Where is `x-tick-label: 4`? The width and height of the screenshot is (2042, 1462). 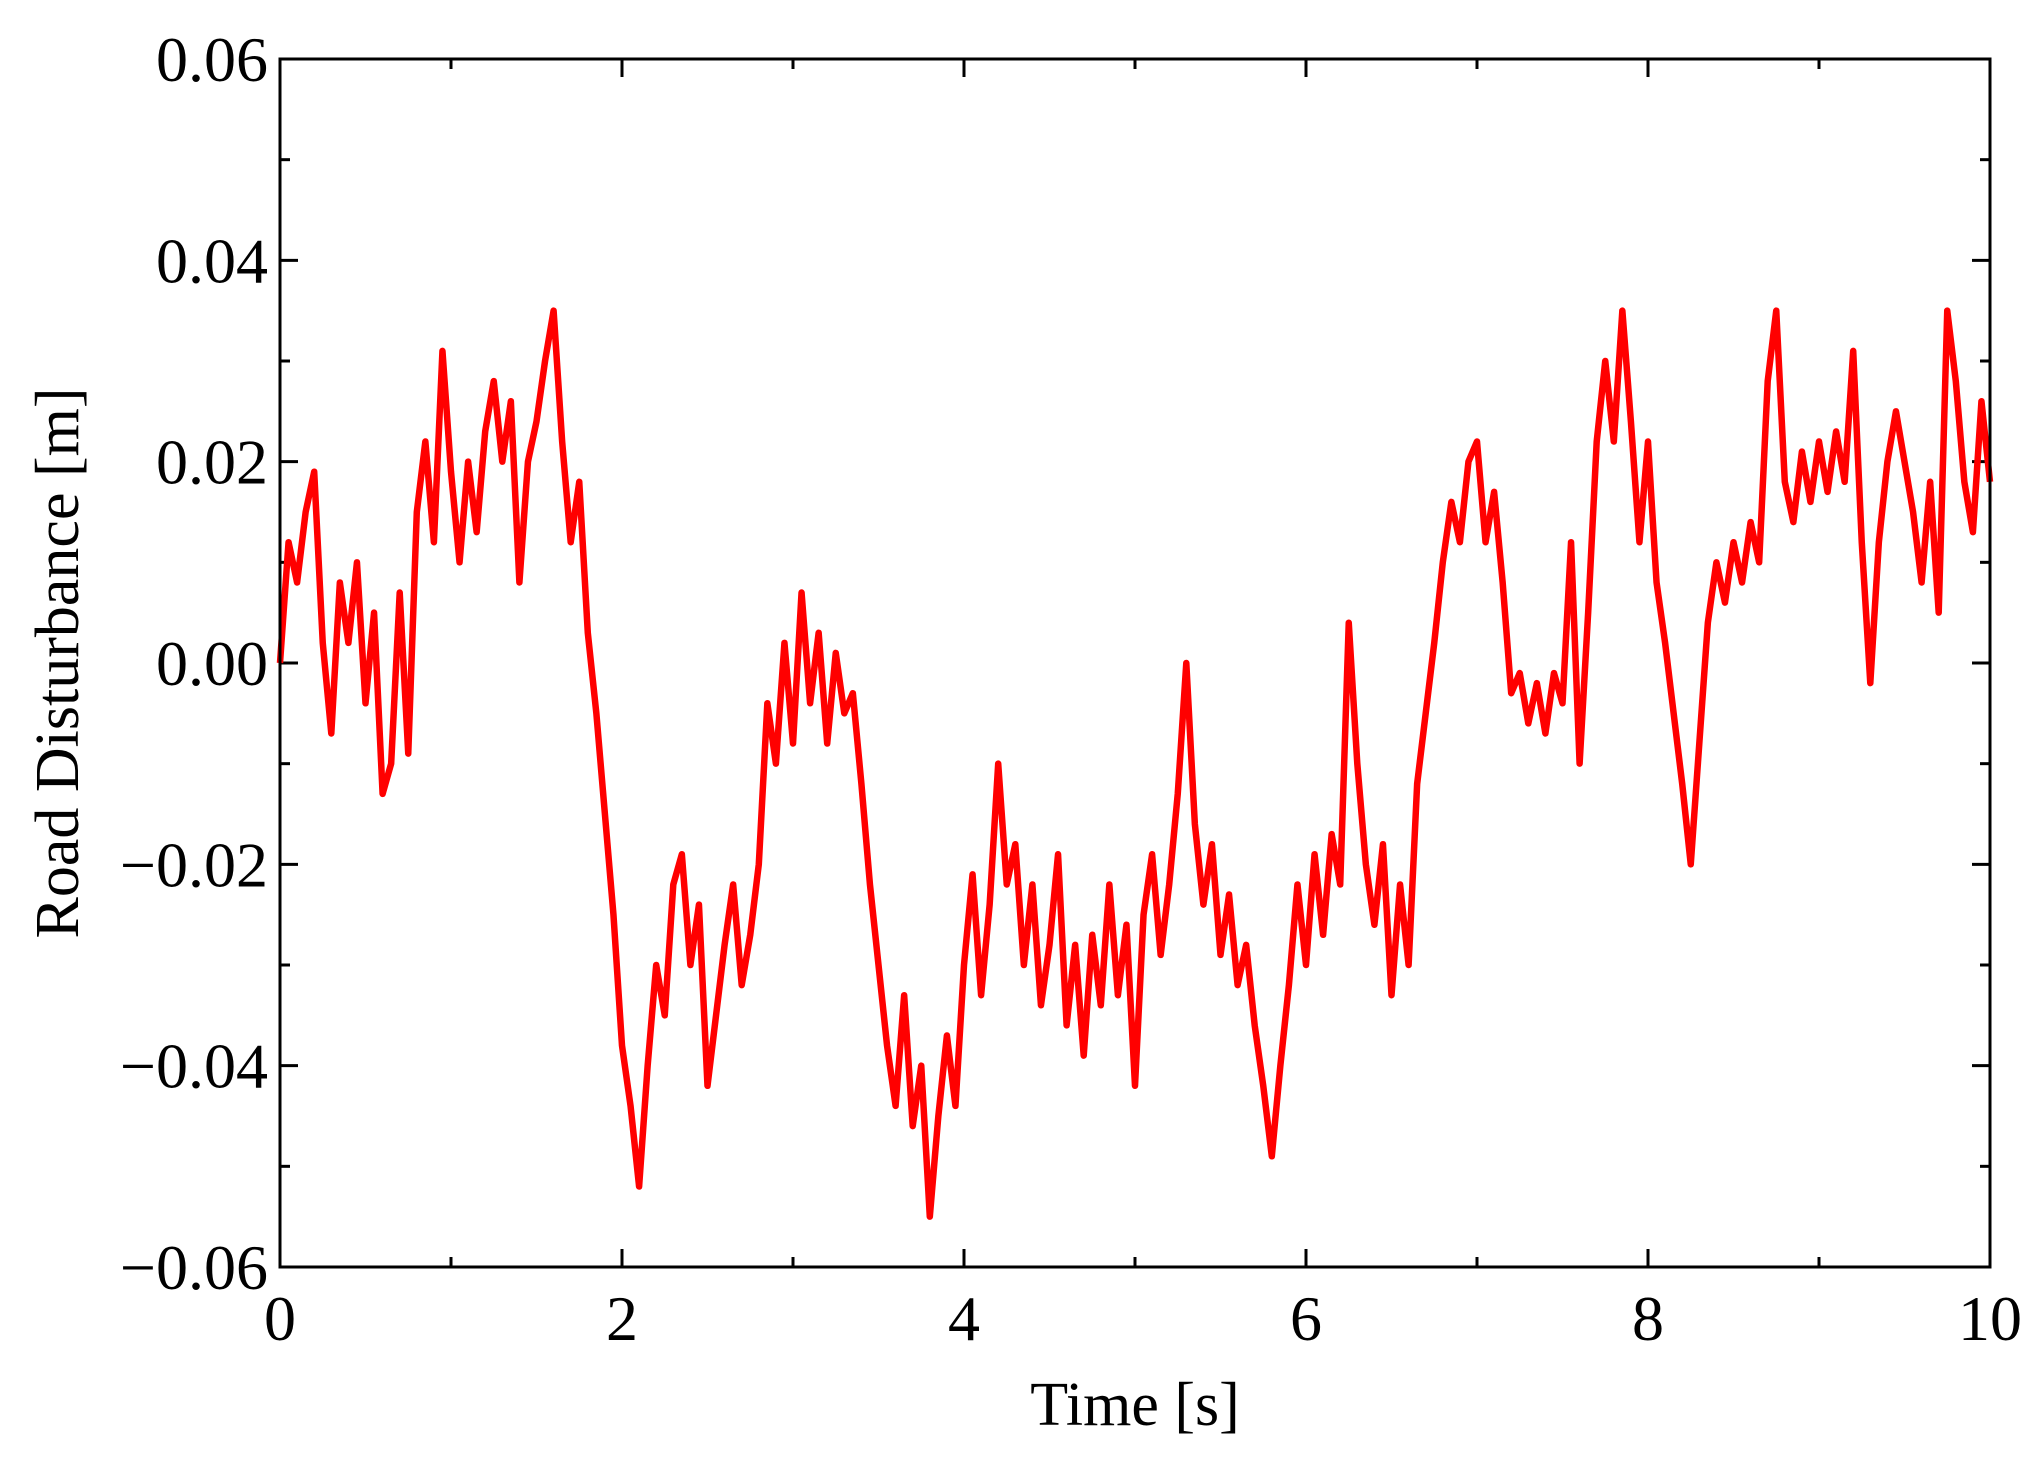
x-tick-label: 4 is located at coordinates (964, 1318).